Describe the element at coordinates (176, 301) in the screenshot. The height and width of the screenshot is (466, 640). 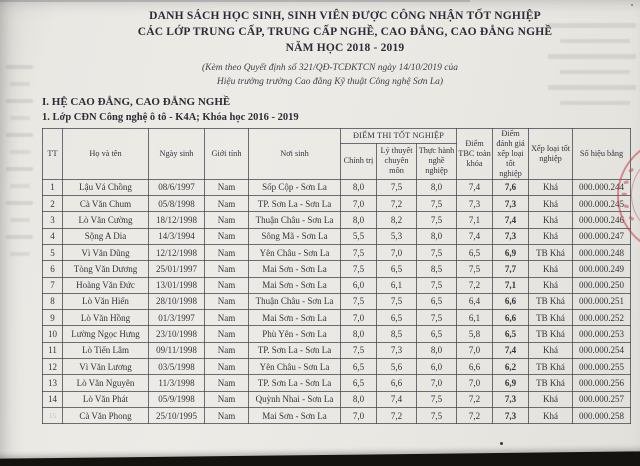
I see `birth-date: 28/10/1998` at that location.